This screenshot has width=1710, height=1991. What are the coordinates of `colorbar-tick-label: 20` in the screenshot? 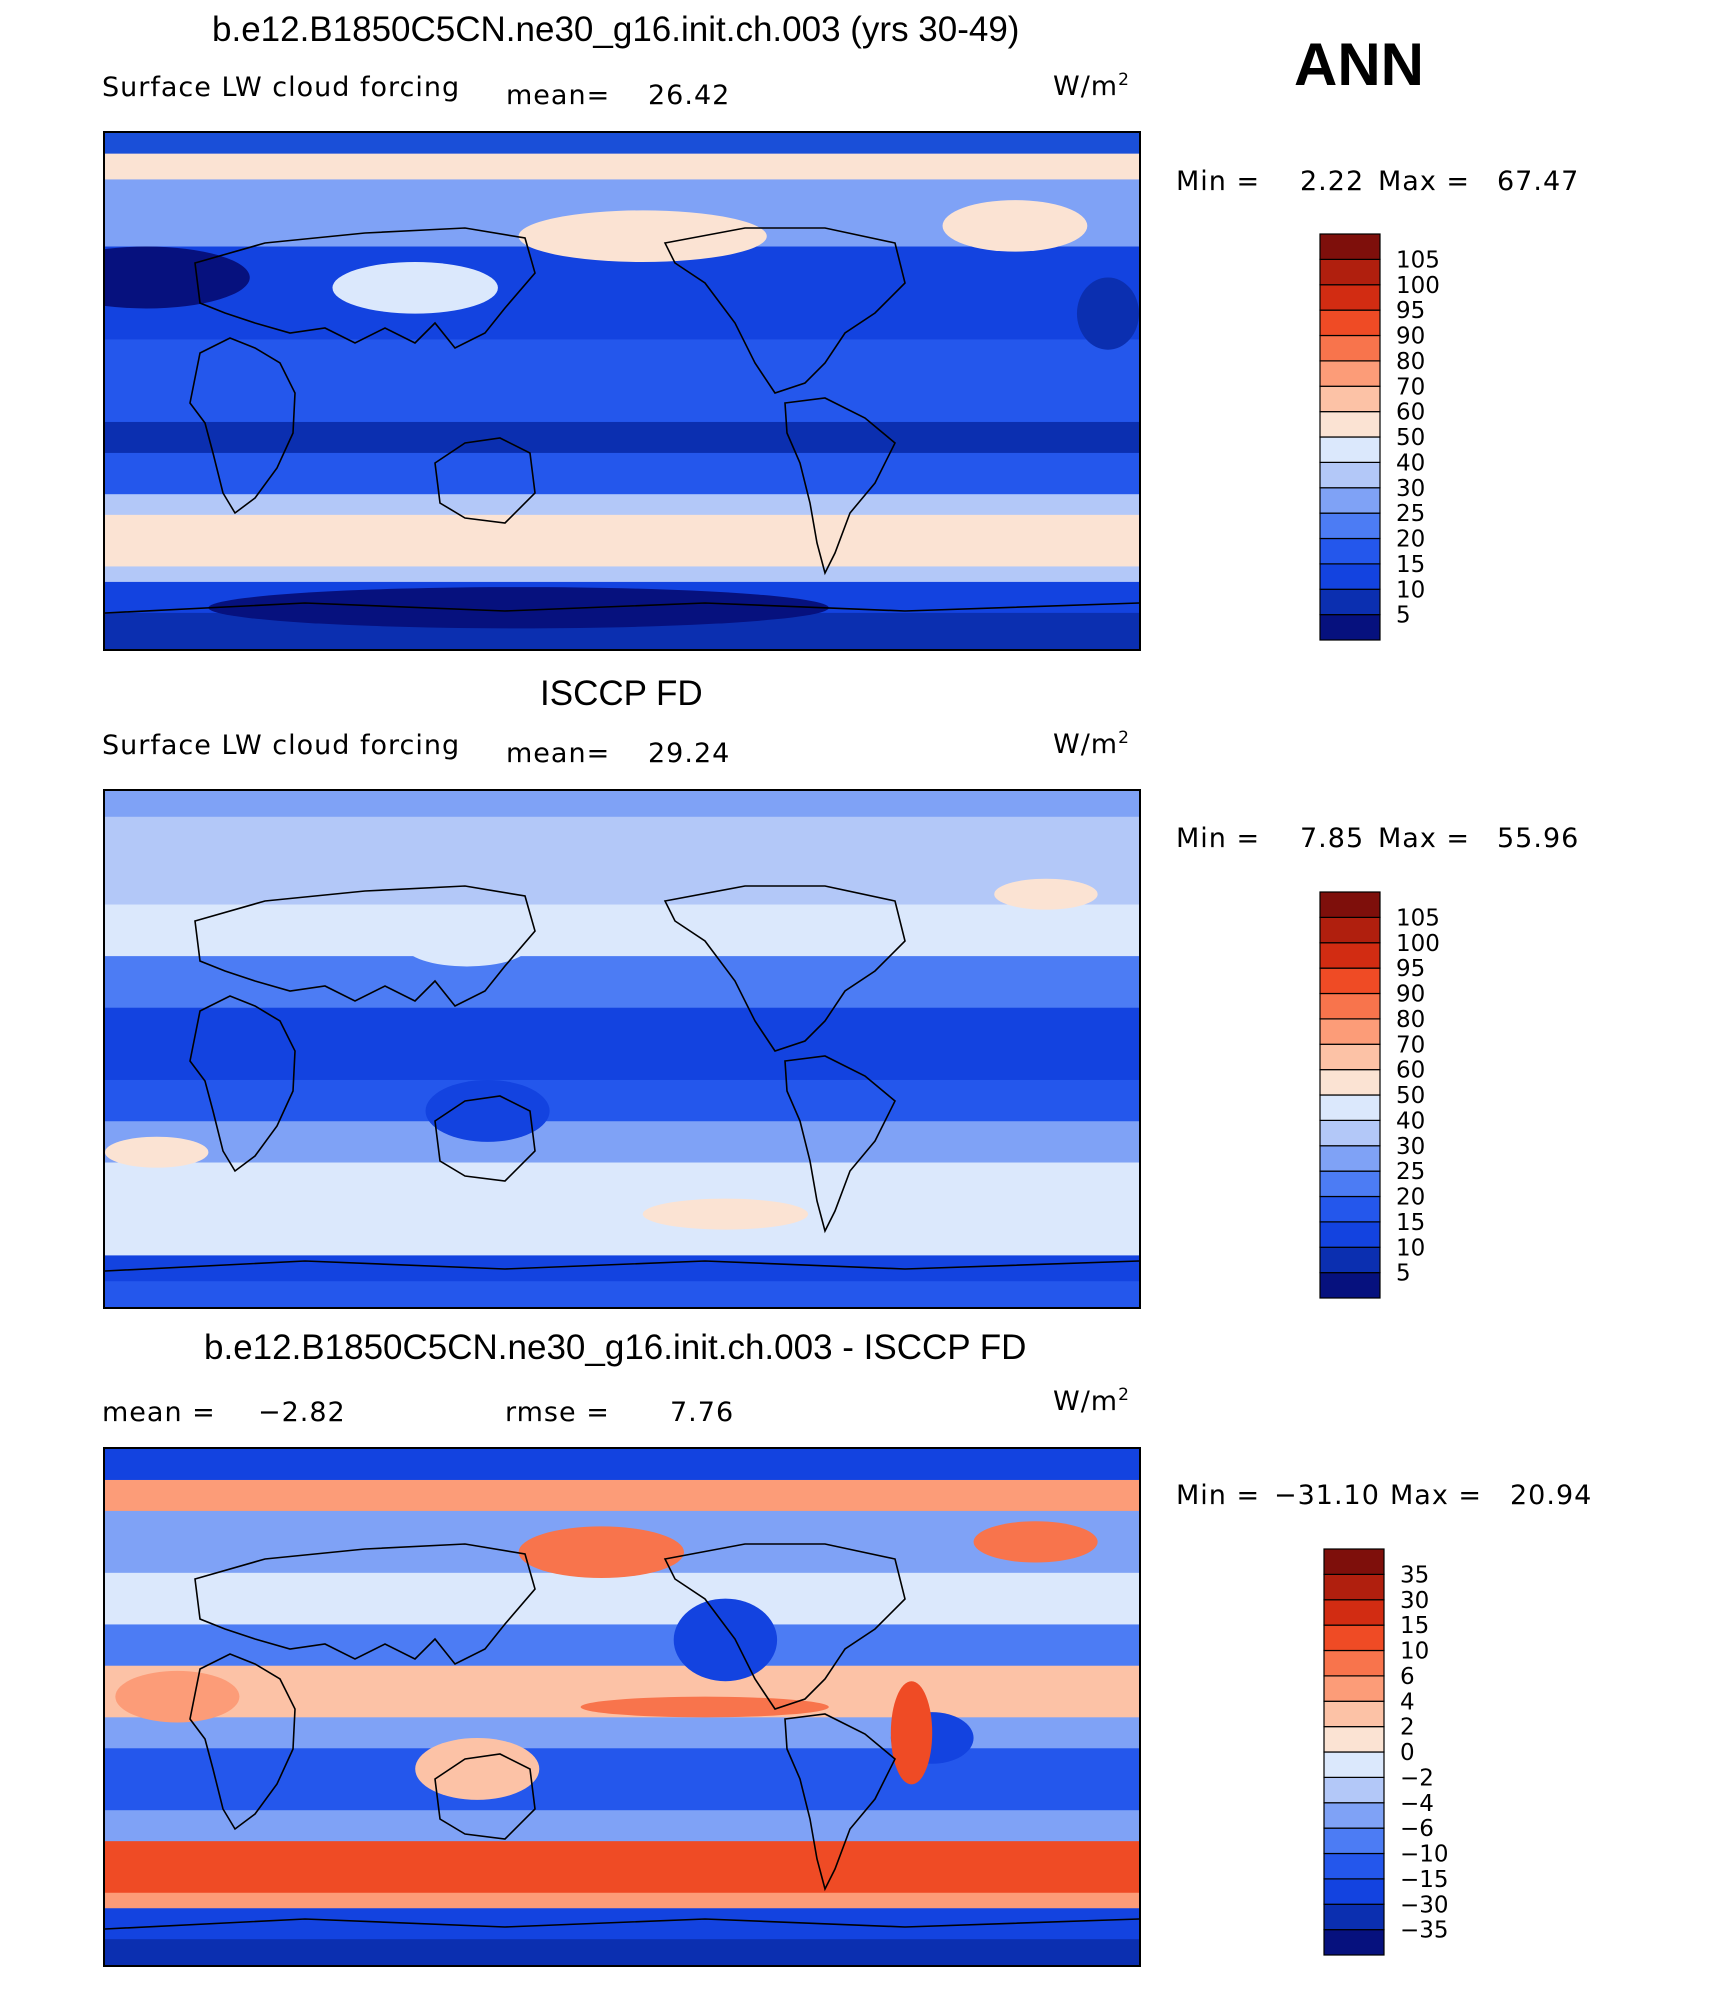 It's located at (1410, 1198).